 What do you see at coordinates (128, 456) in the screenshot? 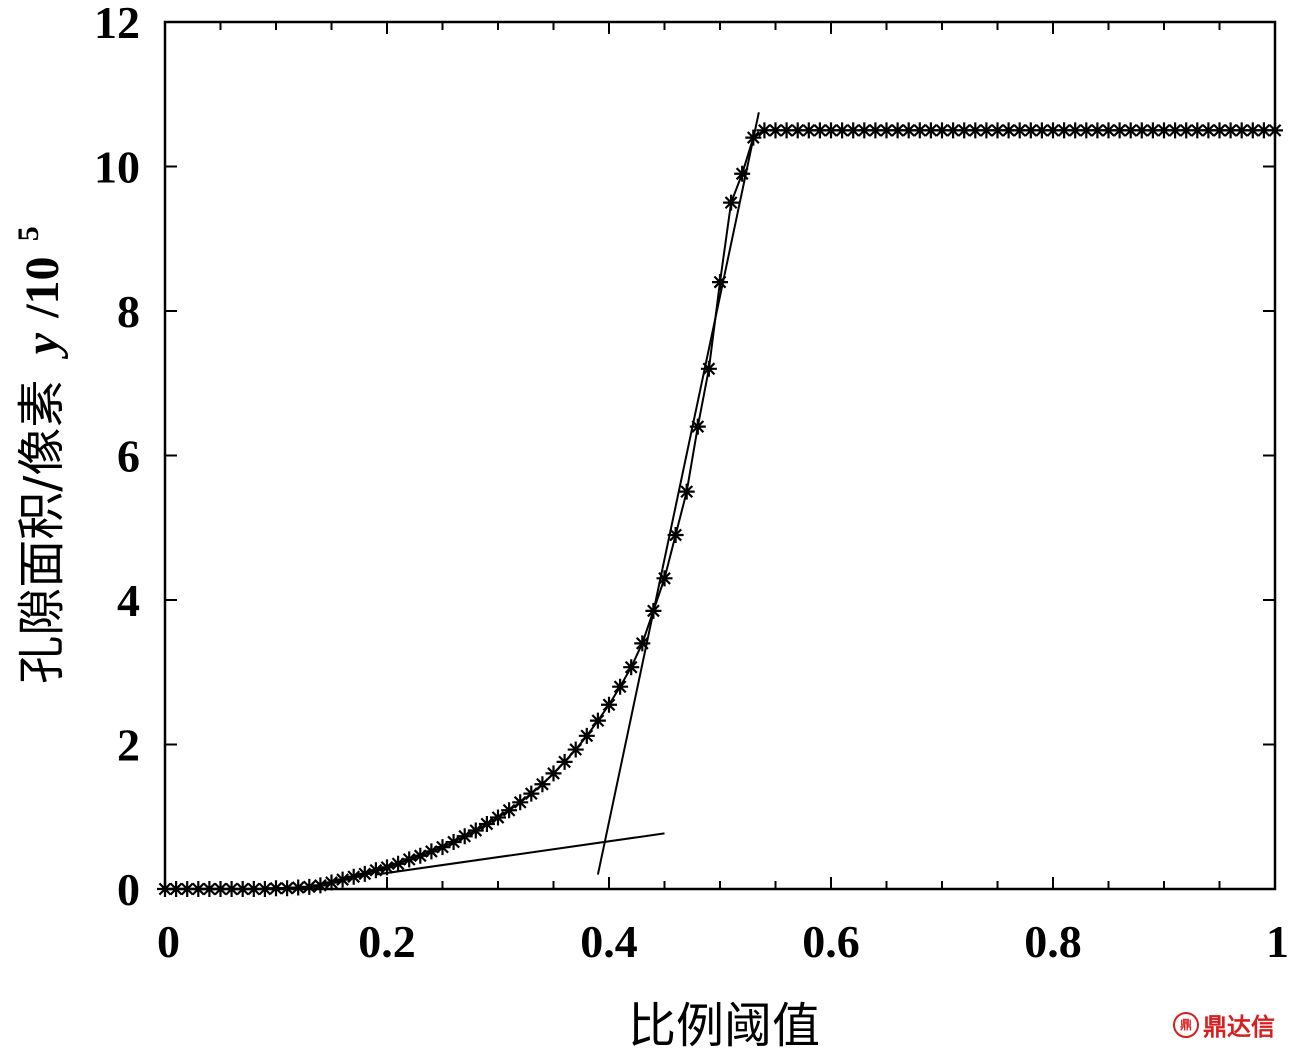
I see `y-tick-label: 6` at bounding box center [128, 456].